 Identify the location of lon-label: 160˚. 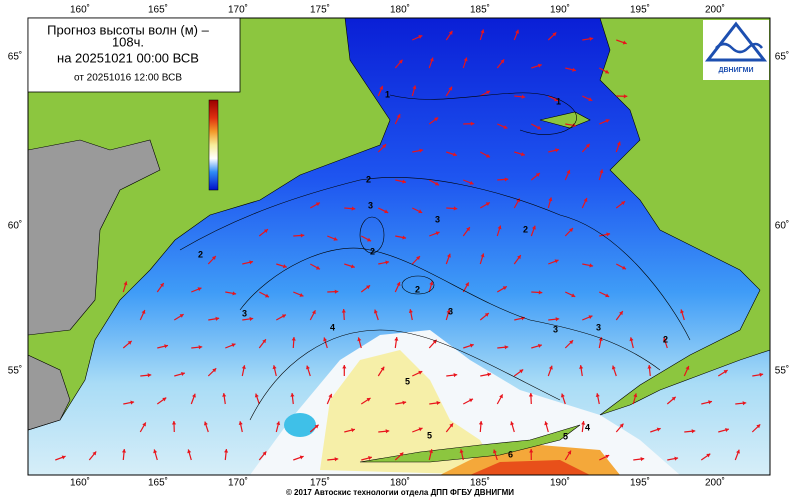
(80, 10).